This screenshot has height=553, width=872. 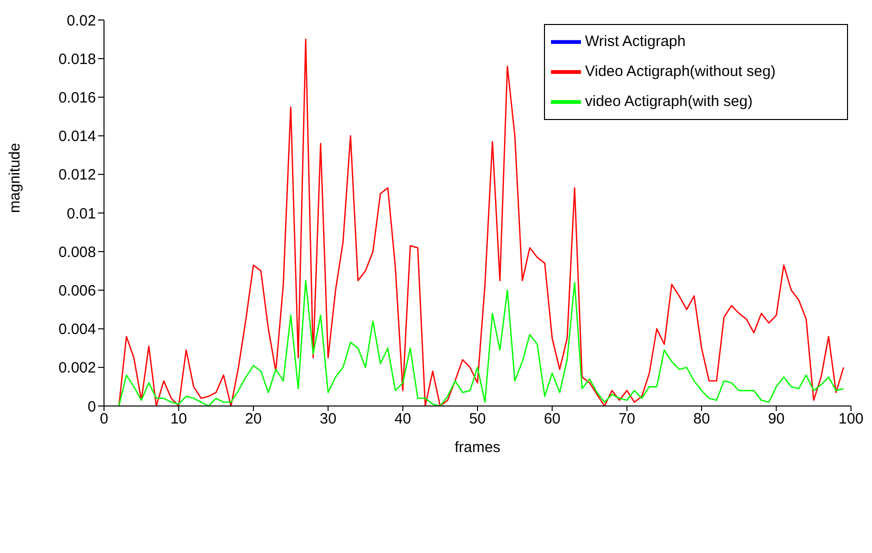 What do you see at coordinates (328, 419) in the screenshot?
I see `x-tick-label: 30` at bounding box center [328, 419].